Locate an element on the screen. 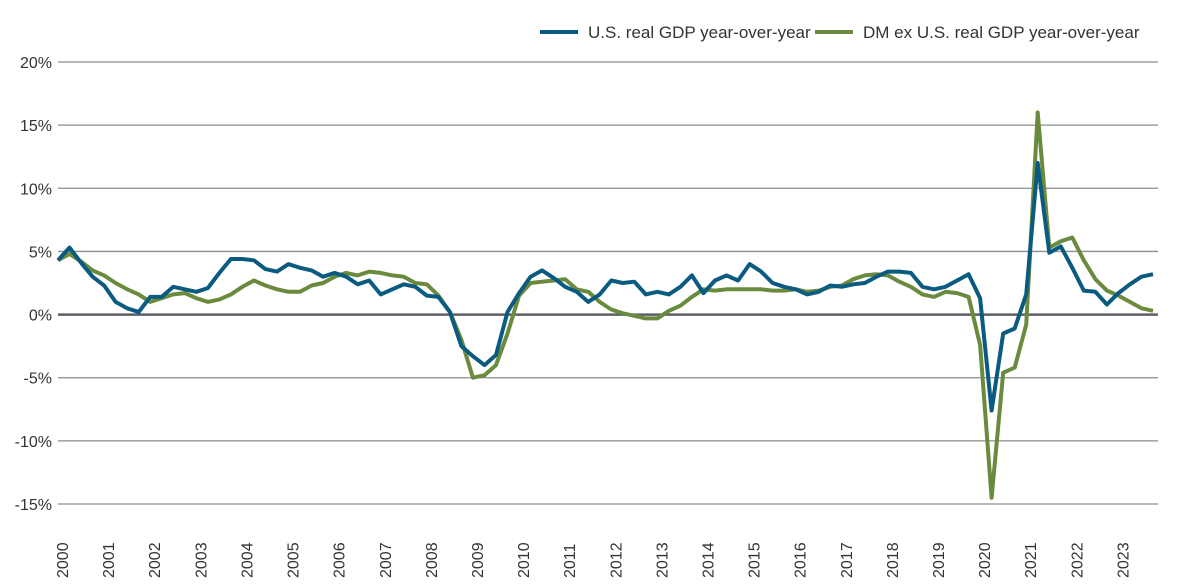 This screenshot has width=1181, height=586. x-tick-label: 2008 is located at coordinates (432, 560).